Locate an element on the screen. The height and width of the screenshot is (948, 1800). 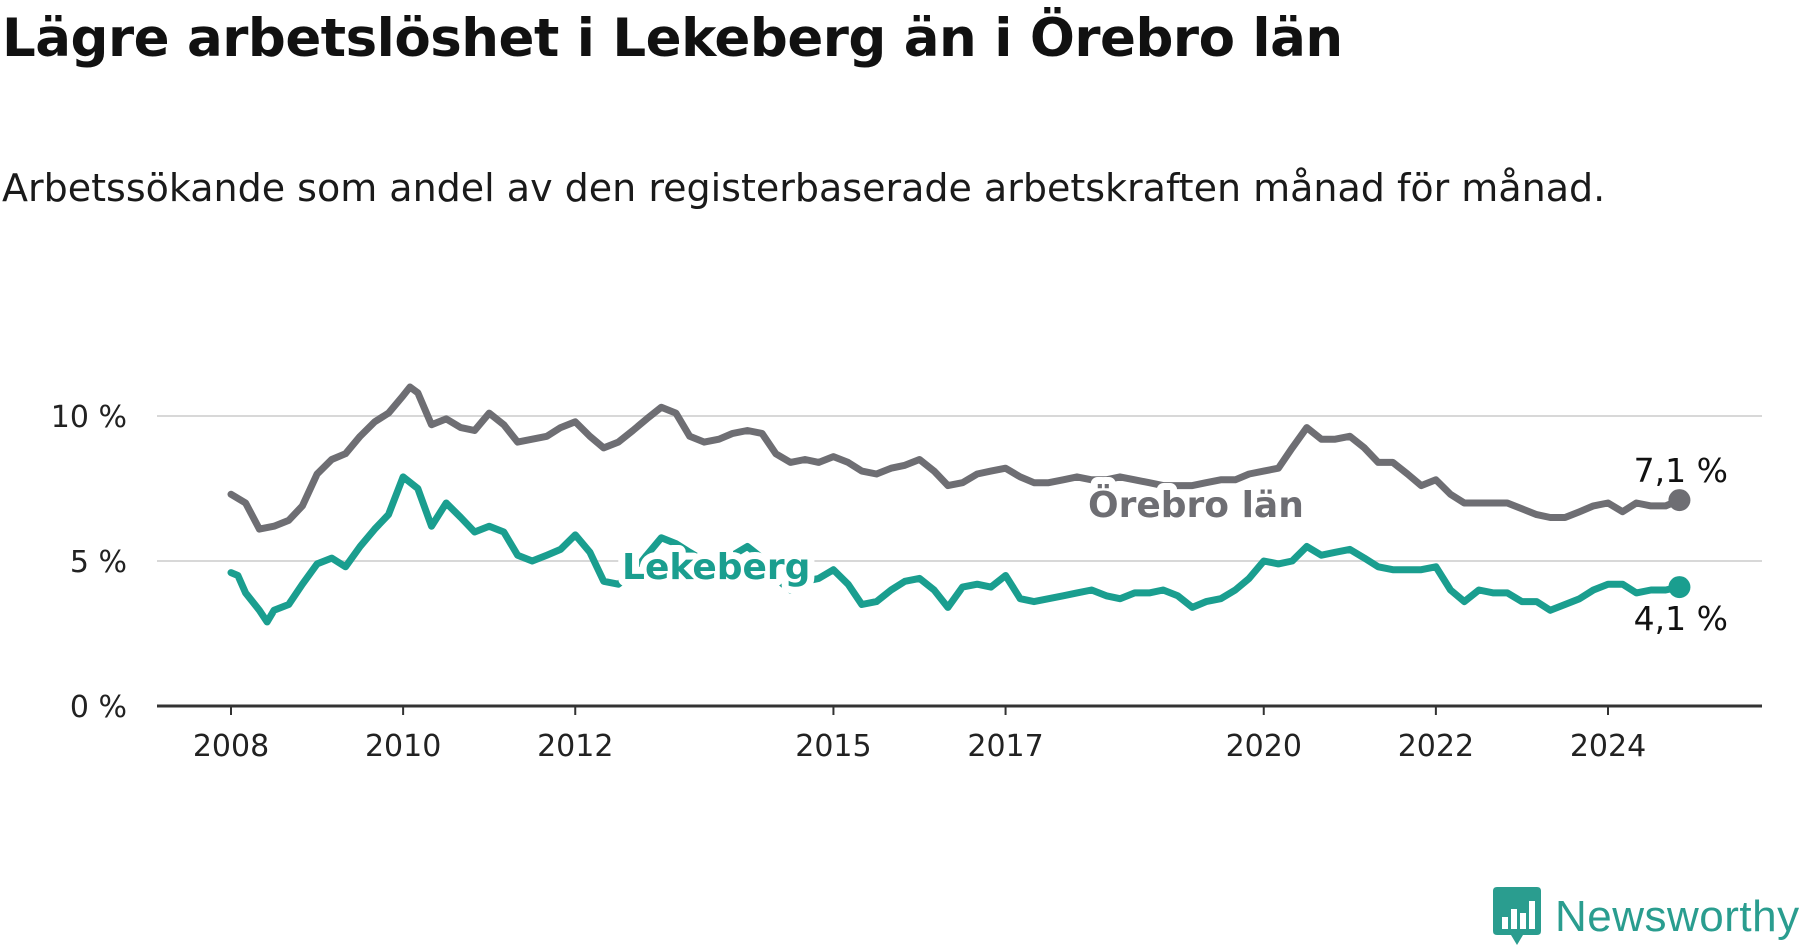
series-label-lekeberg: Lekeberg is located at coordinates (716, 567).